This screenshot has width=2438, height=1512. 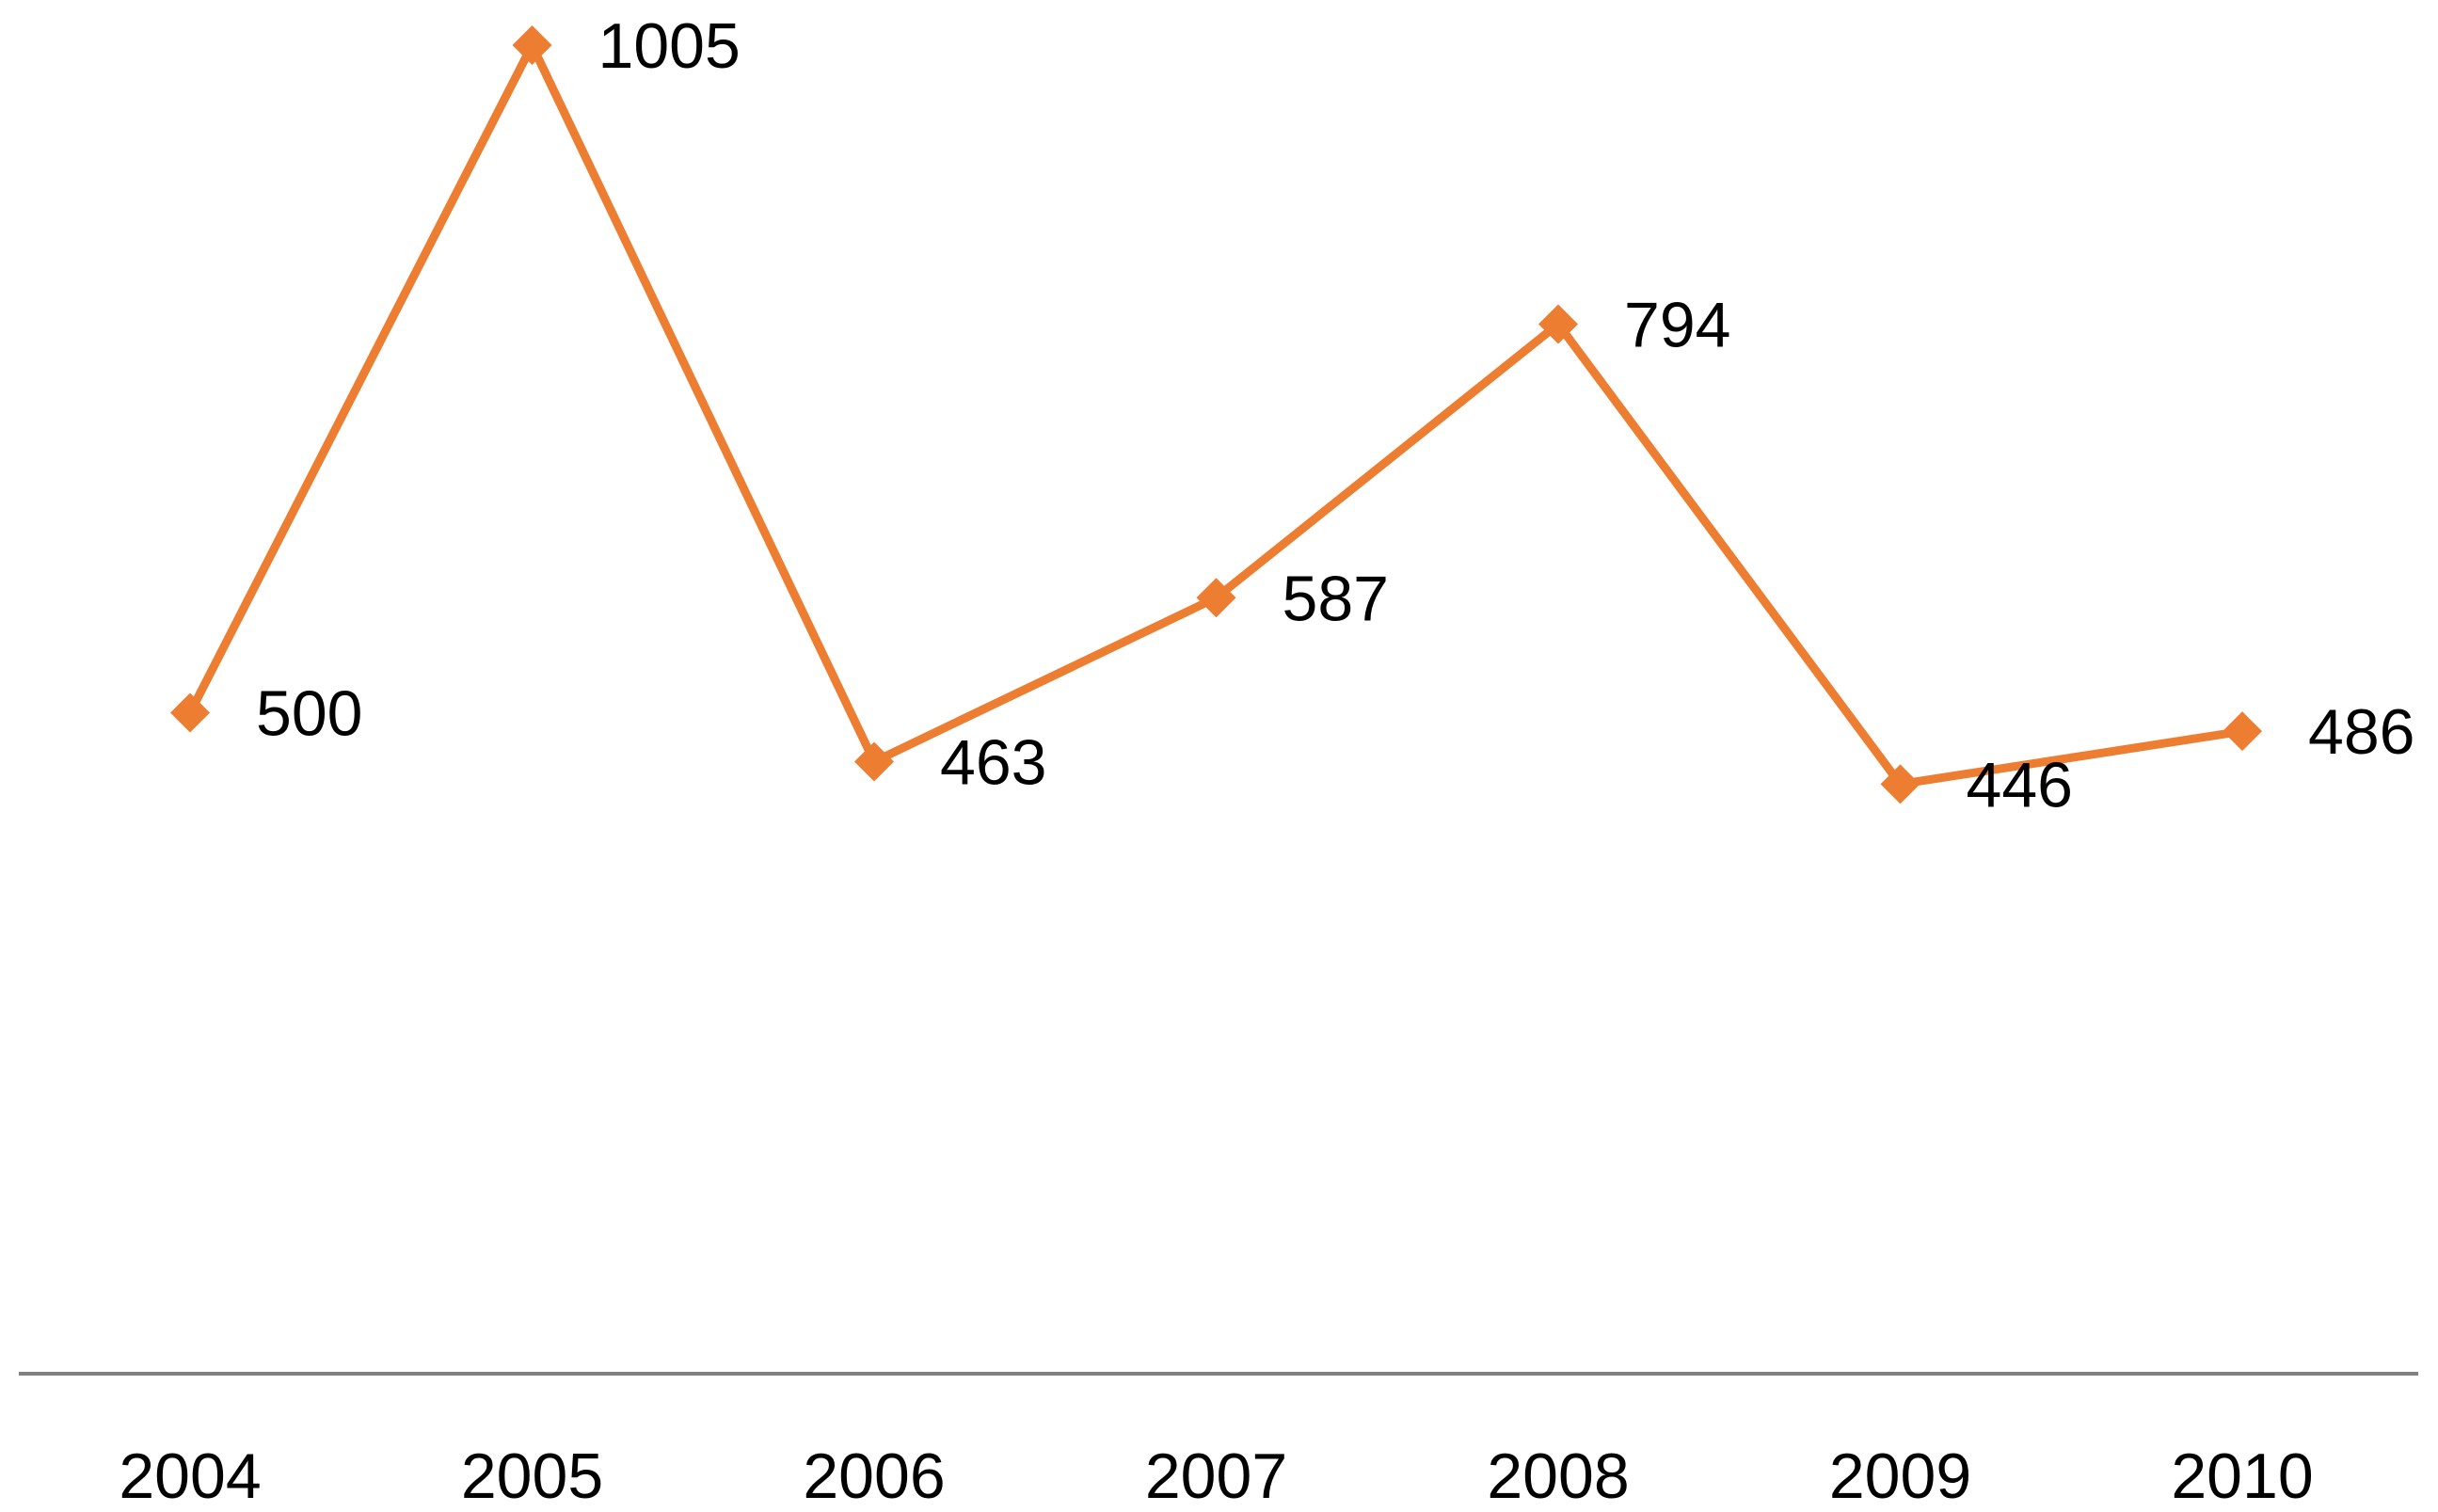 What do you see at coordinates (532, 45) in the screenshot?
I see `data-point-2005` at bounding box center [532, 45].